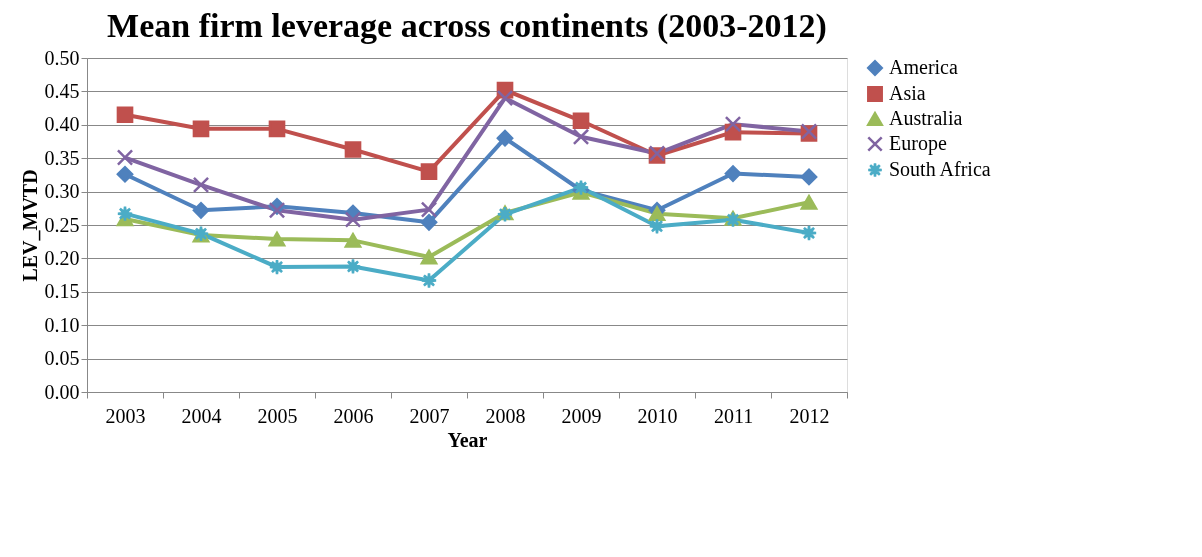  I want to click on y-tick-label: 0.35, so click(62, 157).